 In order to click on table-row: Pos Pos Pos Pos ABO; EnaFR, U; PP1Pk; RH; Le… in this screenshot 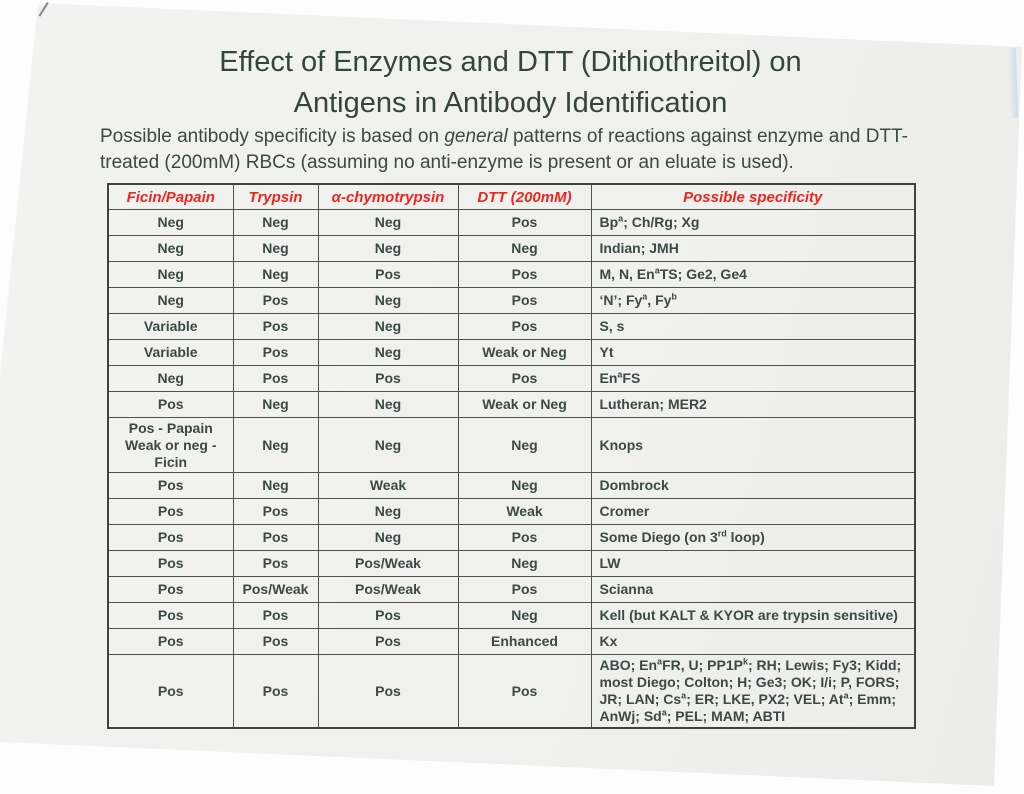, I will do `click(511, 691)`.